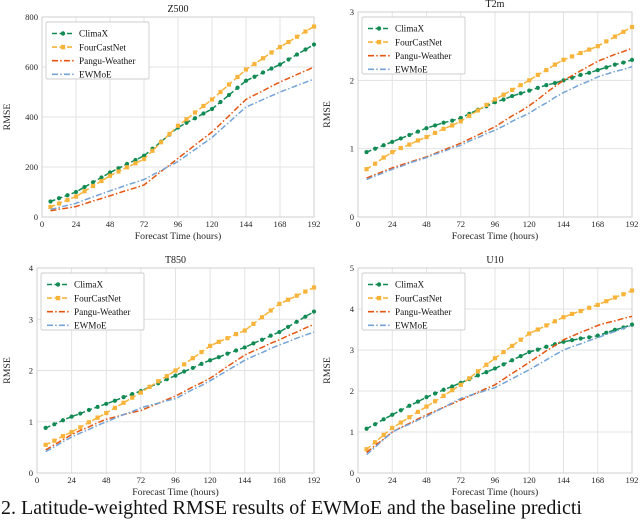 This screenshot has height=520, width=640. What do you see at coordinates (175, 261) in the screenshot?
I see `chart-title: T850` at bounding box center [175, 261].